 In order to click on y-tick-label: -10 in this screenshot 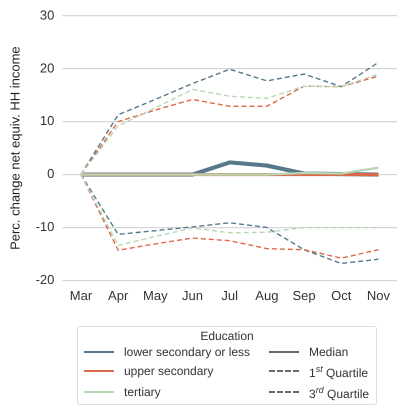, I will do `click(45, 226)`.